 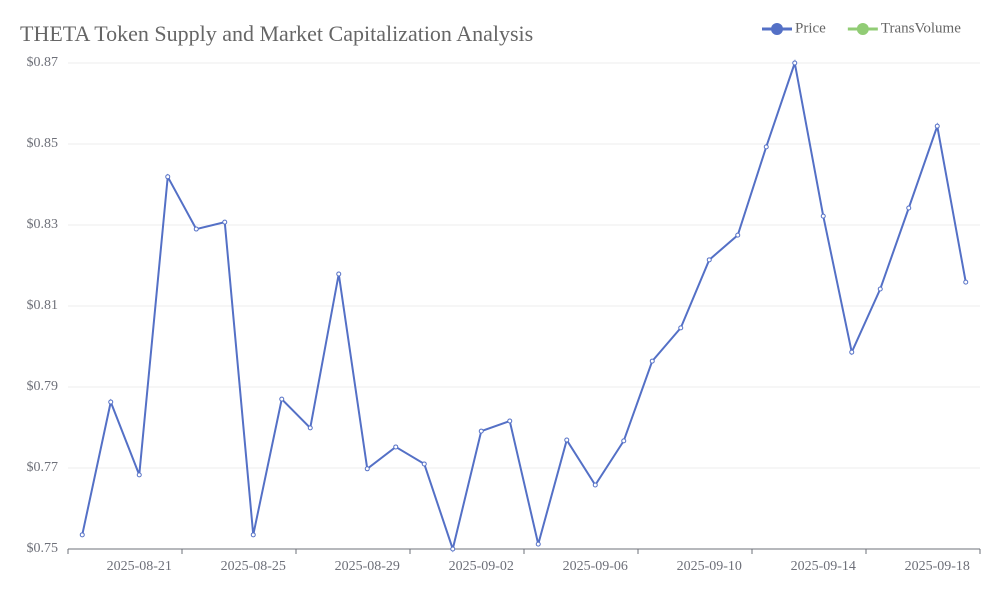 I want to click on legend-label: TransVolume, so click(x=921, y=28).